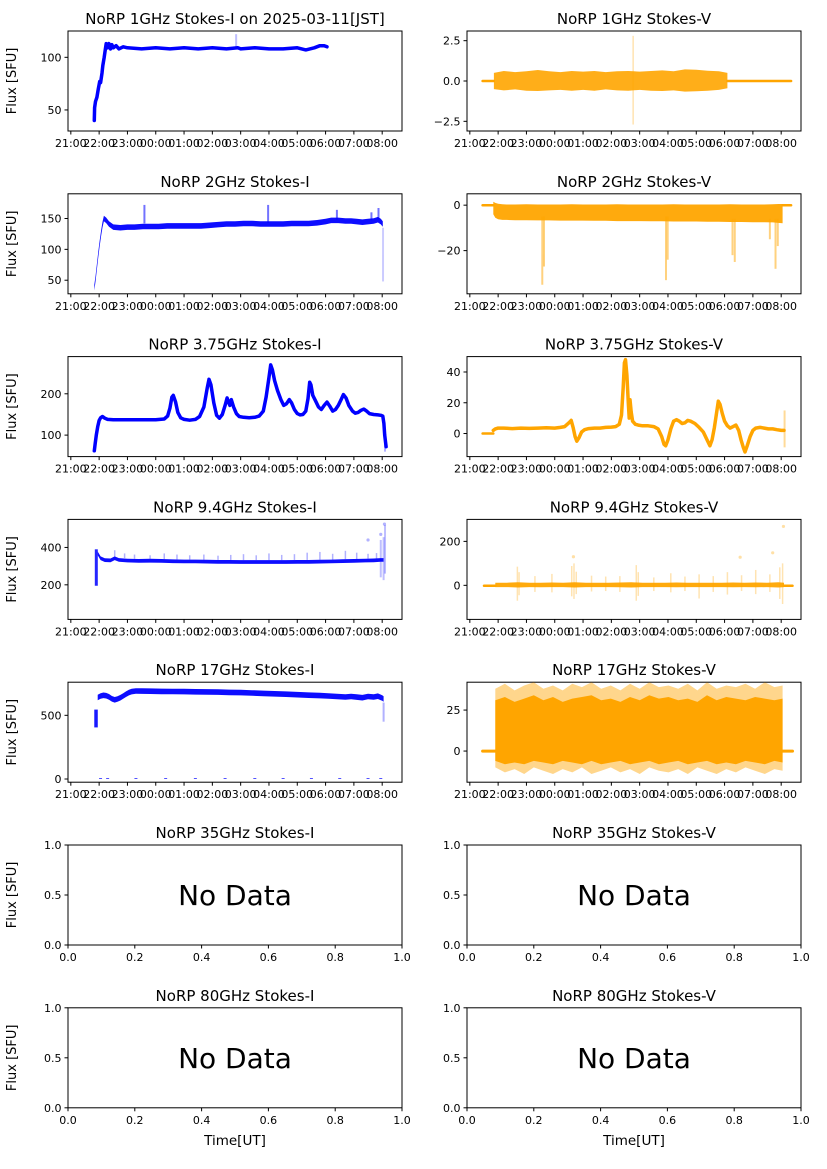 This screenshot has width=827, height=1169. Describe the element at coordinates (51, 715) in the screenshot. I see `y-tick-label: 500` at that location.